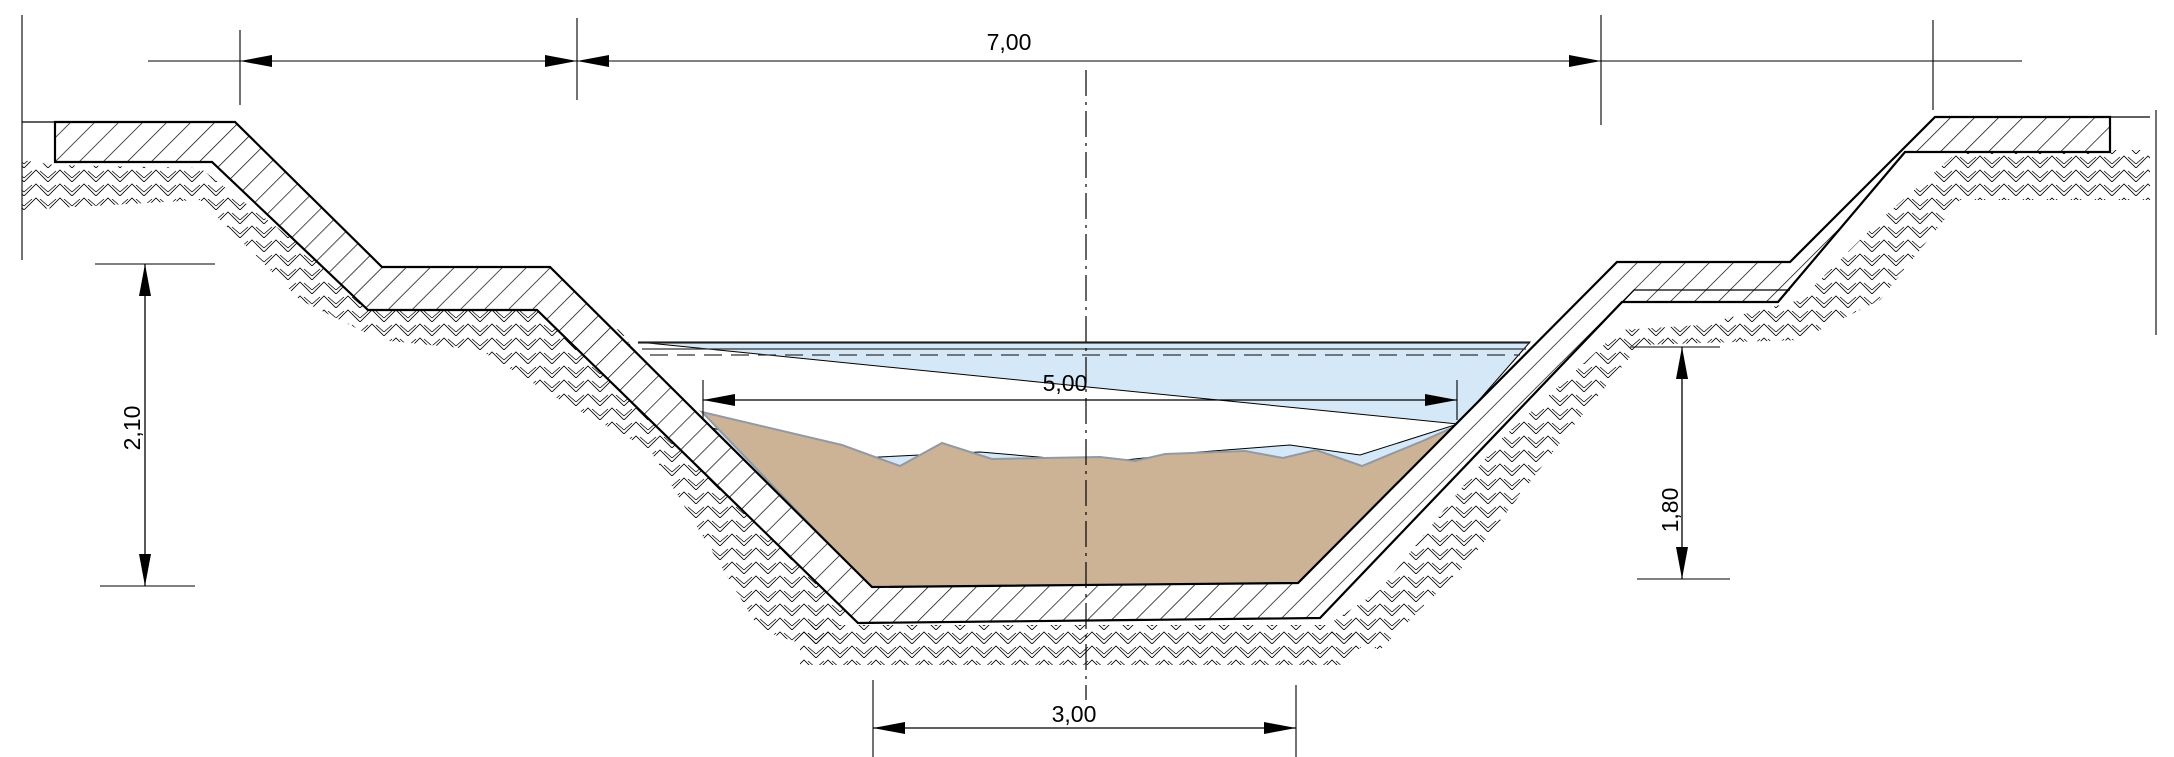 Image resolution: width=2174 pixels, height=757 pixels. I want to click on arrow-water-right, so click(1441, 400).